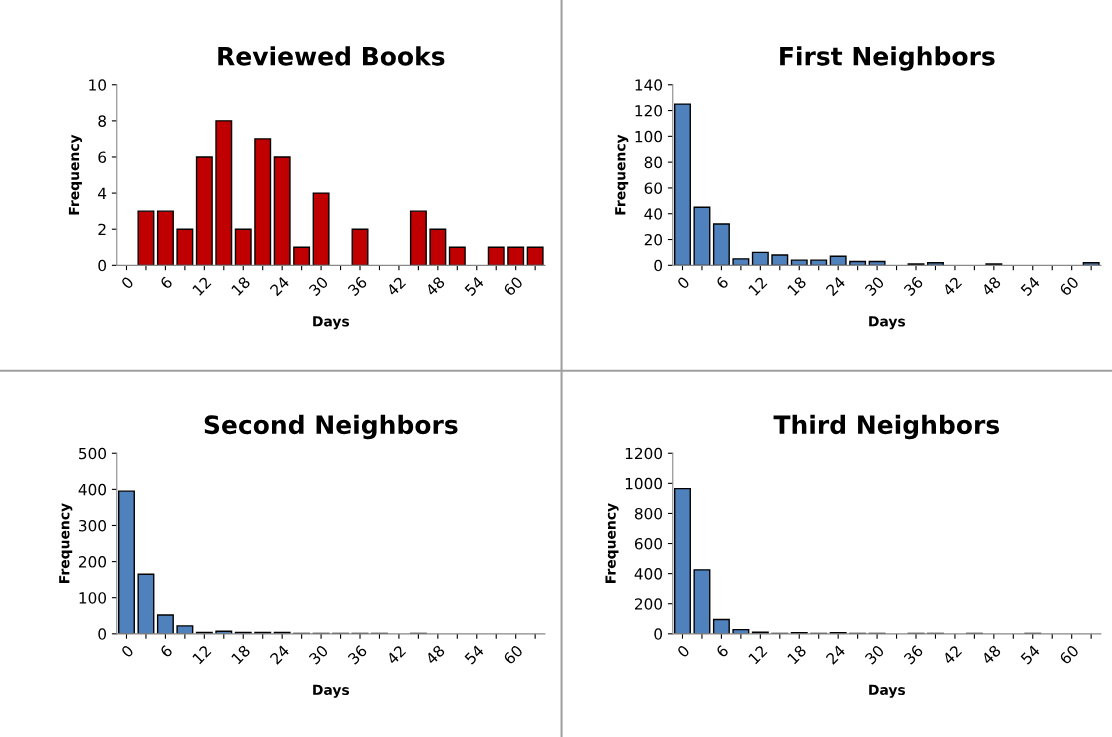 This screenshot has height=737, width=1112. Describe the element at coordinates (653, 239) in the screenshot. I see `y-tick-label: 20` at that location.